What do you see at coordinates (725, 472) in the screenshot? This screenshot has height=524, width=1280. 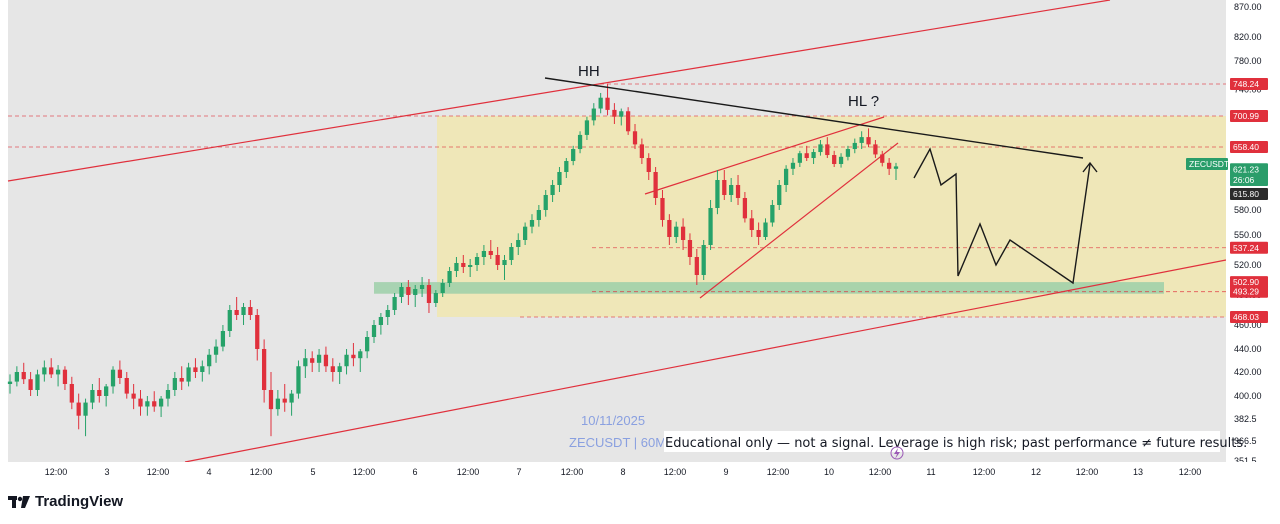 I see `time-tick-label: 9` at bounding box center [725, 472].